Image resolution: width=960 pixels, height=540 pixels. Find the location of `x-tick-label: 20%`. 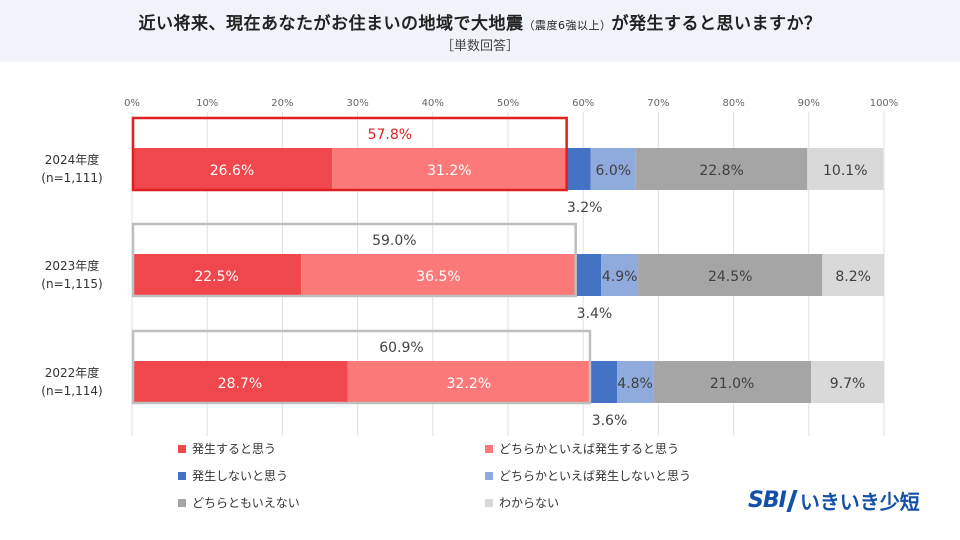

x-tick-label: 20% is located at coordinates (282, 103).